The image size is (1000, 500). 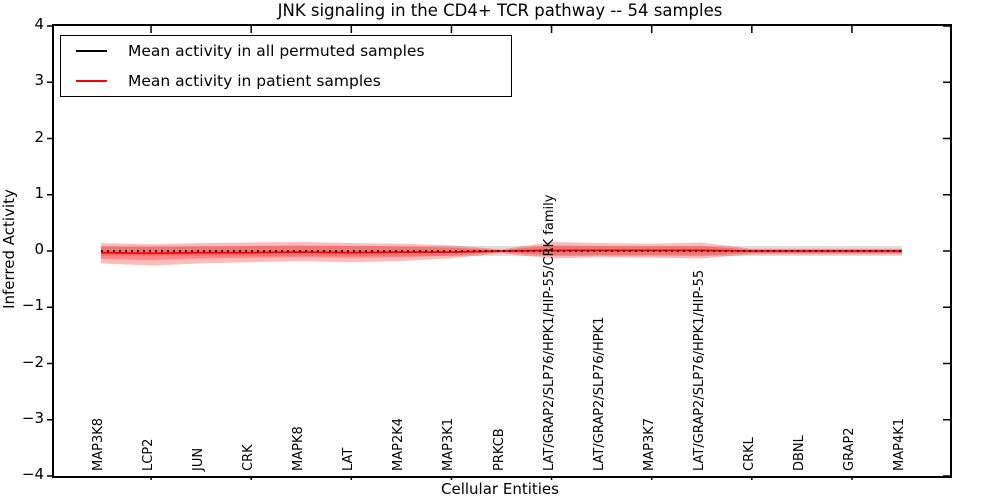 What do you see at coordinates (149, 454) in the screenshot?
I see `x-category-label: LCP2` at bounding box center [149, 454].